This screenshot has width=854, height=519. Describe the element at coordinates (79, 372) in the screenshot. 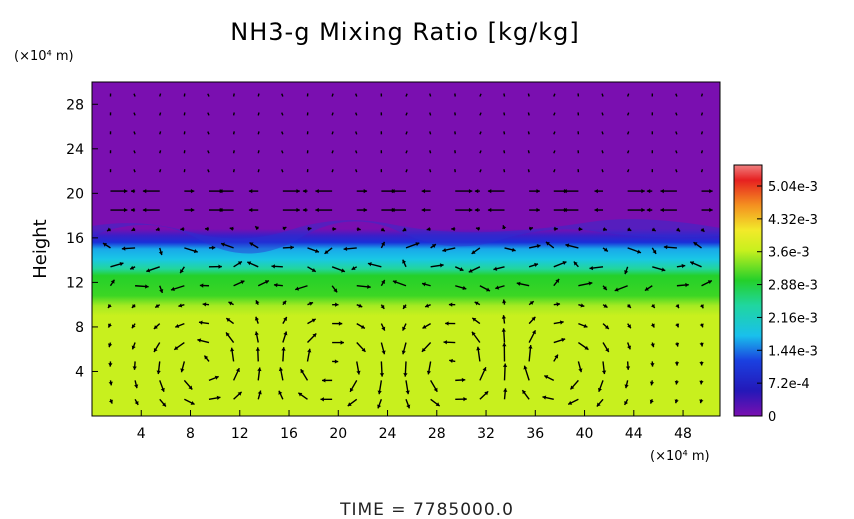

I see `y-tick-label: 4` at that location.